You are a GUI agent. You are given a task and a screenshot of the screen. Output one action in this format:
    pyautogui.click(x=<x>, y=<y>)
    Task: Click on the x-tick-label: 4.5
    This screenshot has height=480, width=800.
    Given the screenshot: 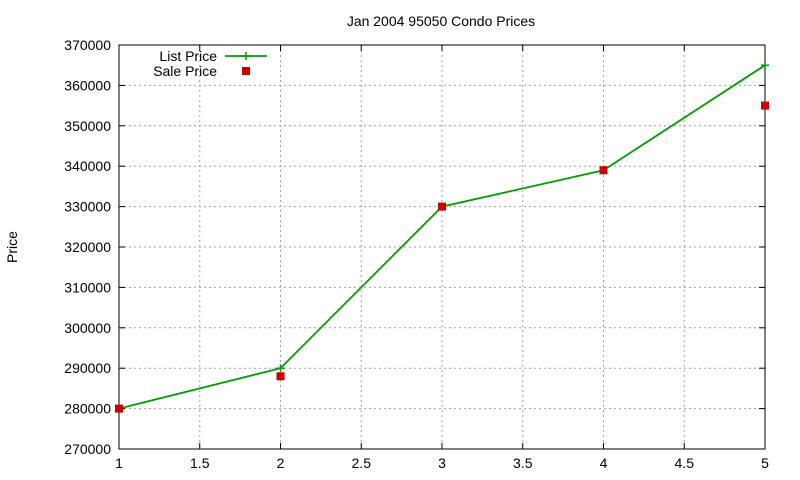 What is the action you would take?
    pyautogui.click(x=685, y=463)
    